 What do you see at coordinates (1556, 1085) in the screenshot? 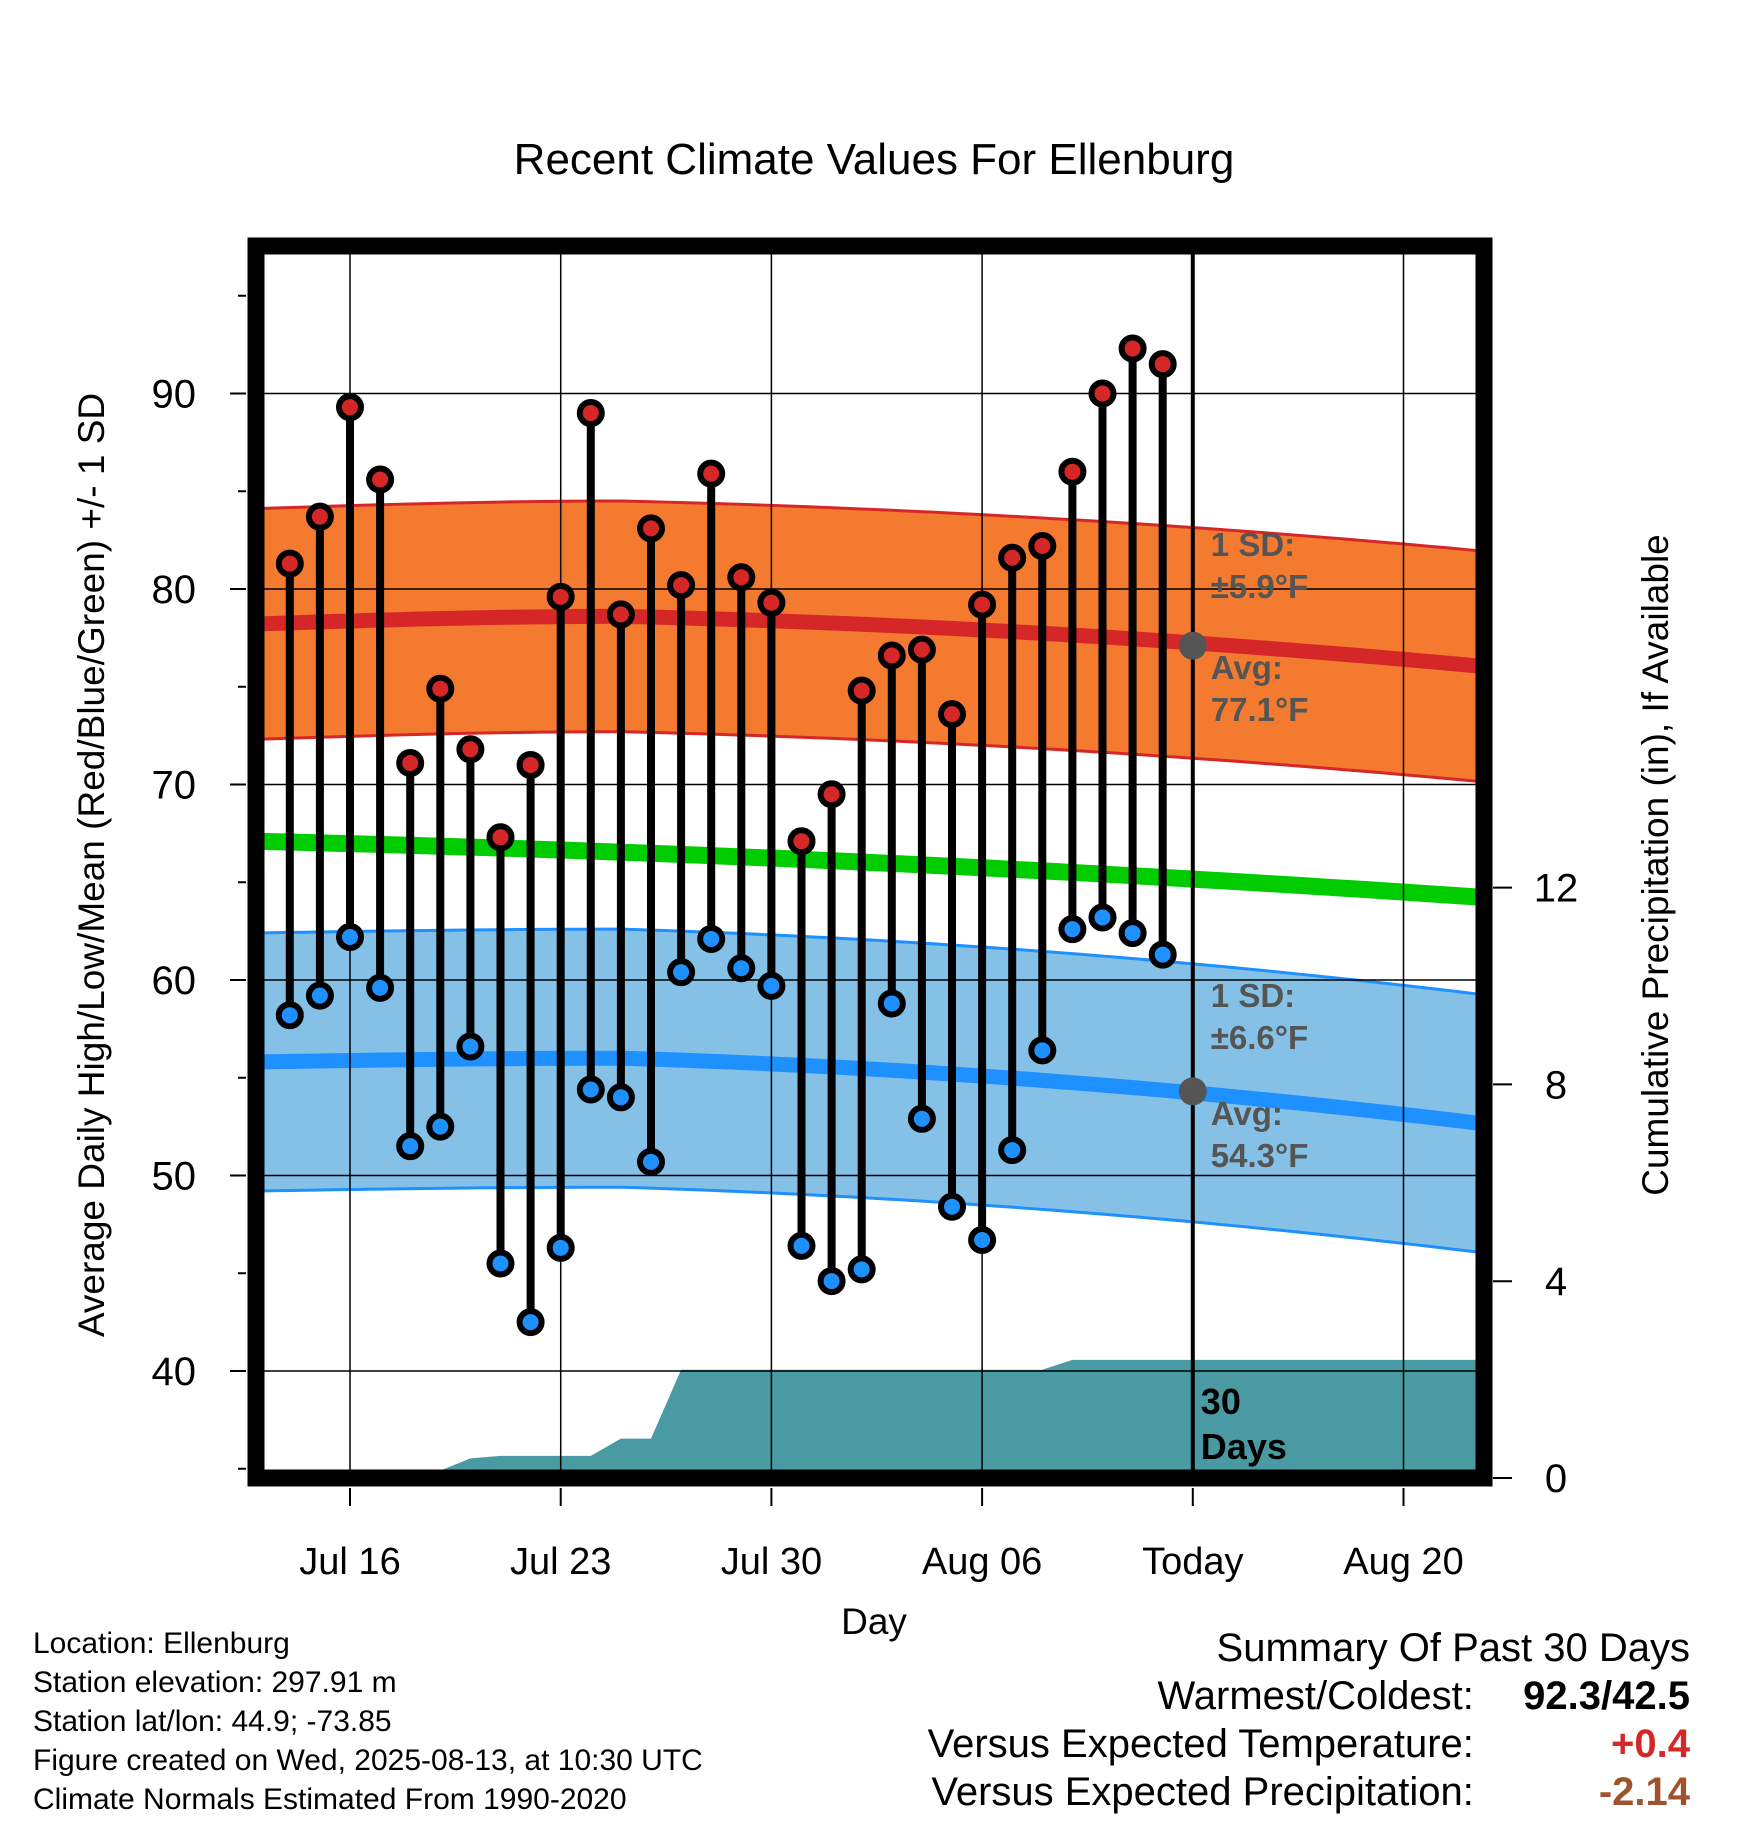
I see `y2-tick-label: 8` at bounding box center [1556, 1085].